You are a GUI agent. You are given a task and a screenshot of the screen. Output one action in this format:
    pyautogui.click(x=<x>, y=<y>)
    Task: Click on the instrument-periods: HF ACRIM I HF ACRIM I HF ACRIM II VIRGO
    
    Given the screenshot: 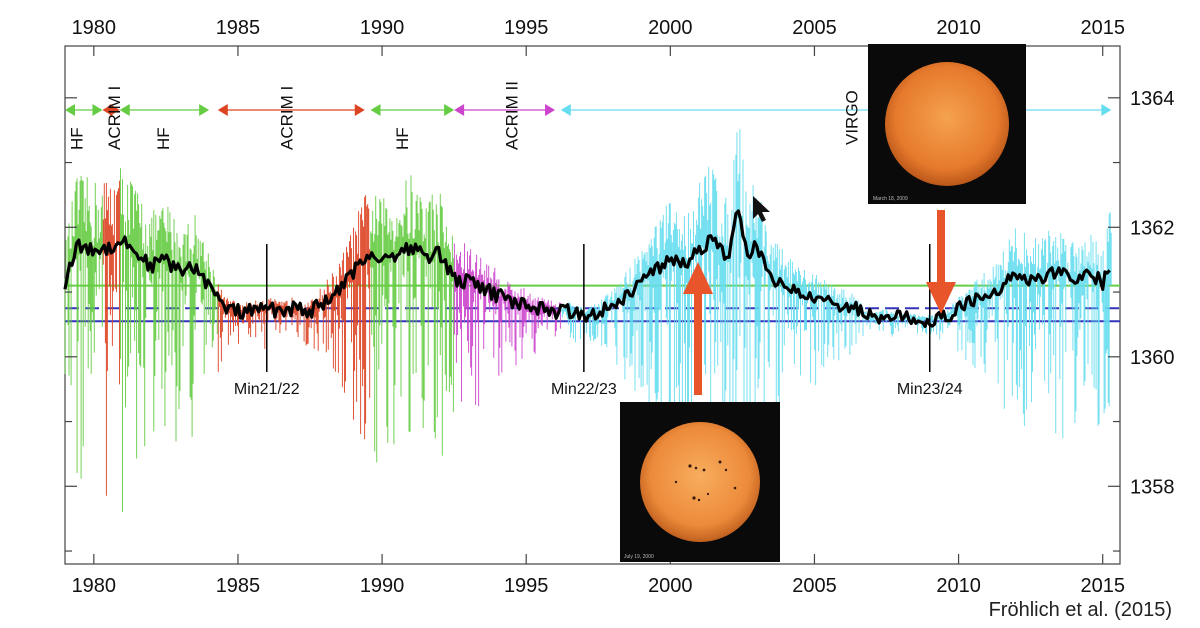 What is the action you would take?
    pyautogui.click(x=588, y=115)
    